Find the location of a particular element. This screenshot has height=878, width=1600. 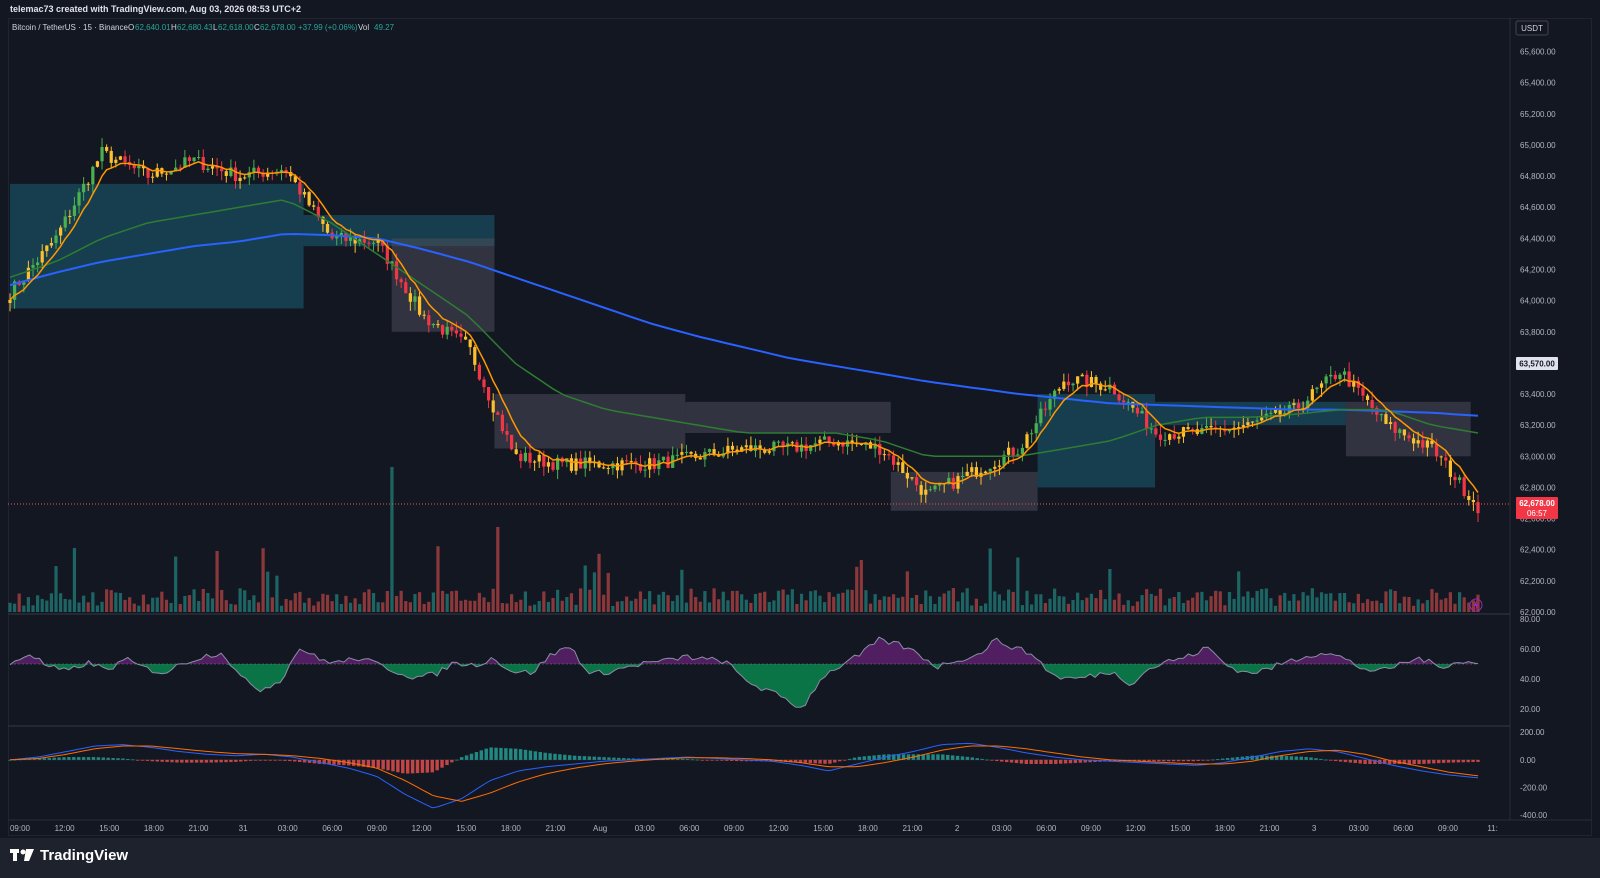

macd-tick-label: 200.00 is located at coordinates (1532, 732).